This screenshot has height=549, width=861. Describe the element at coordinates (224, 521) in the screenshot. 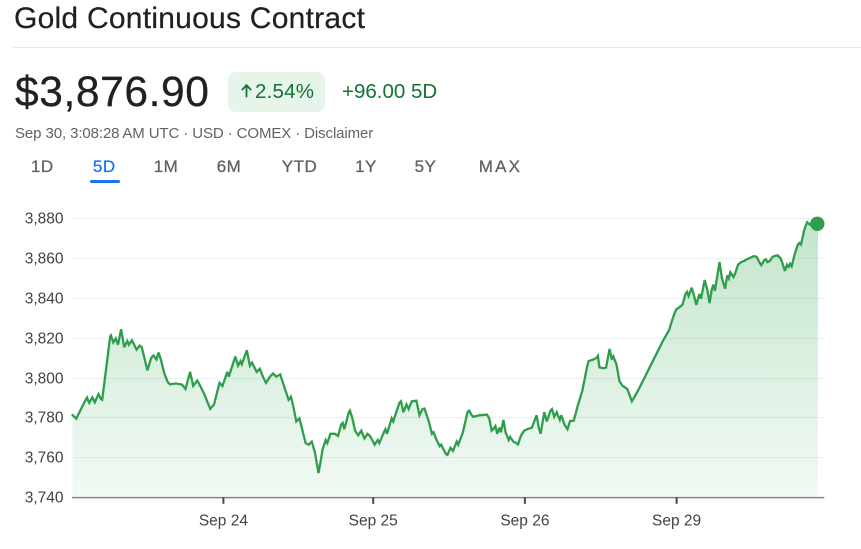

I see `svg-text: Sep 24` at that location.